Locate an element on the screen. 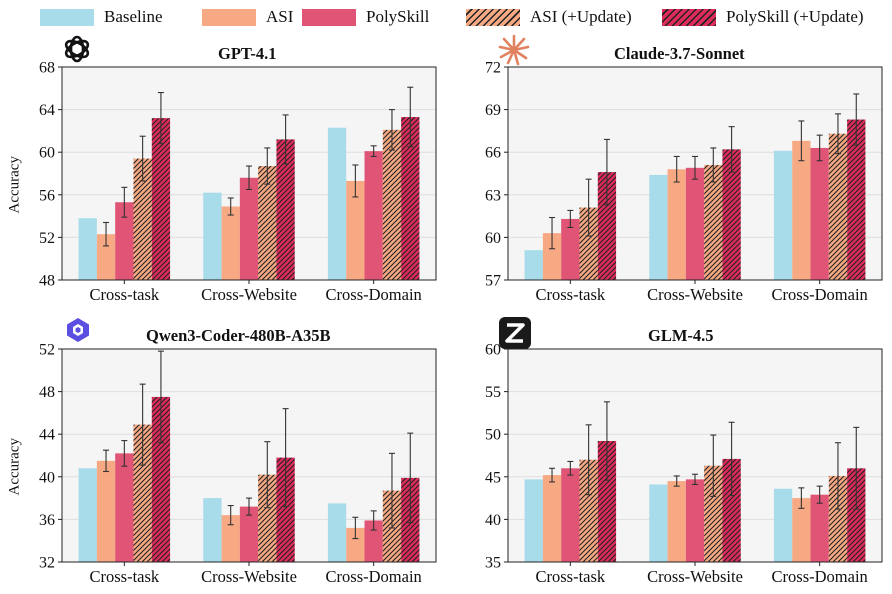 This screenshot has height=594, width=892. y-tick-label: 40 is located at coordinates (493, 520).